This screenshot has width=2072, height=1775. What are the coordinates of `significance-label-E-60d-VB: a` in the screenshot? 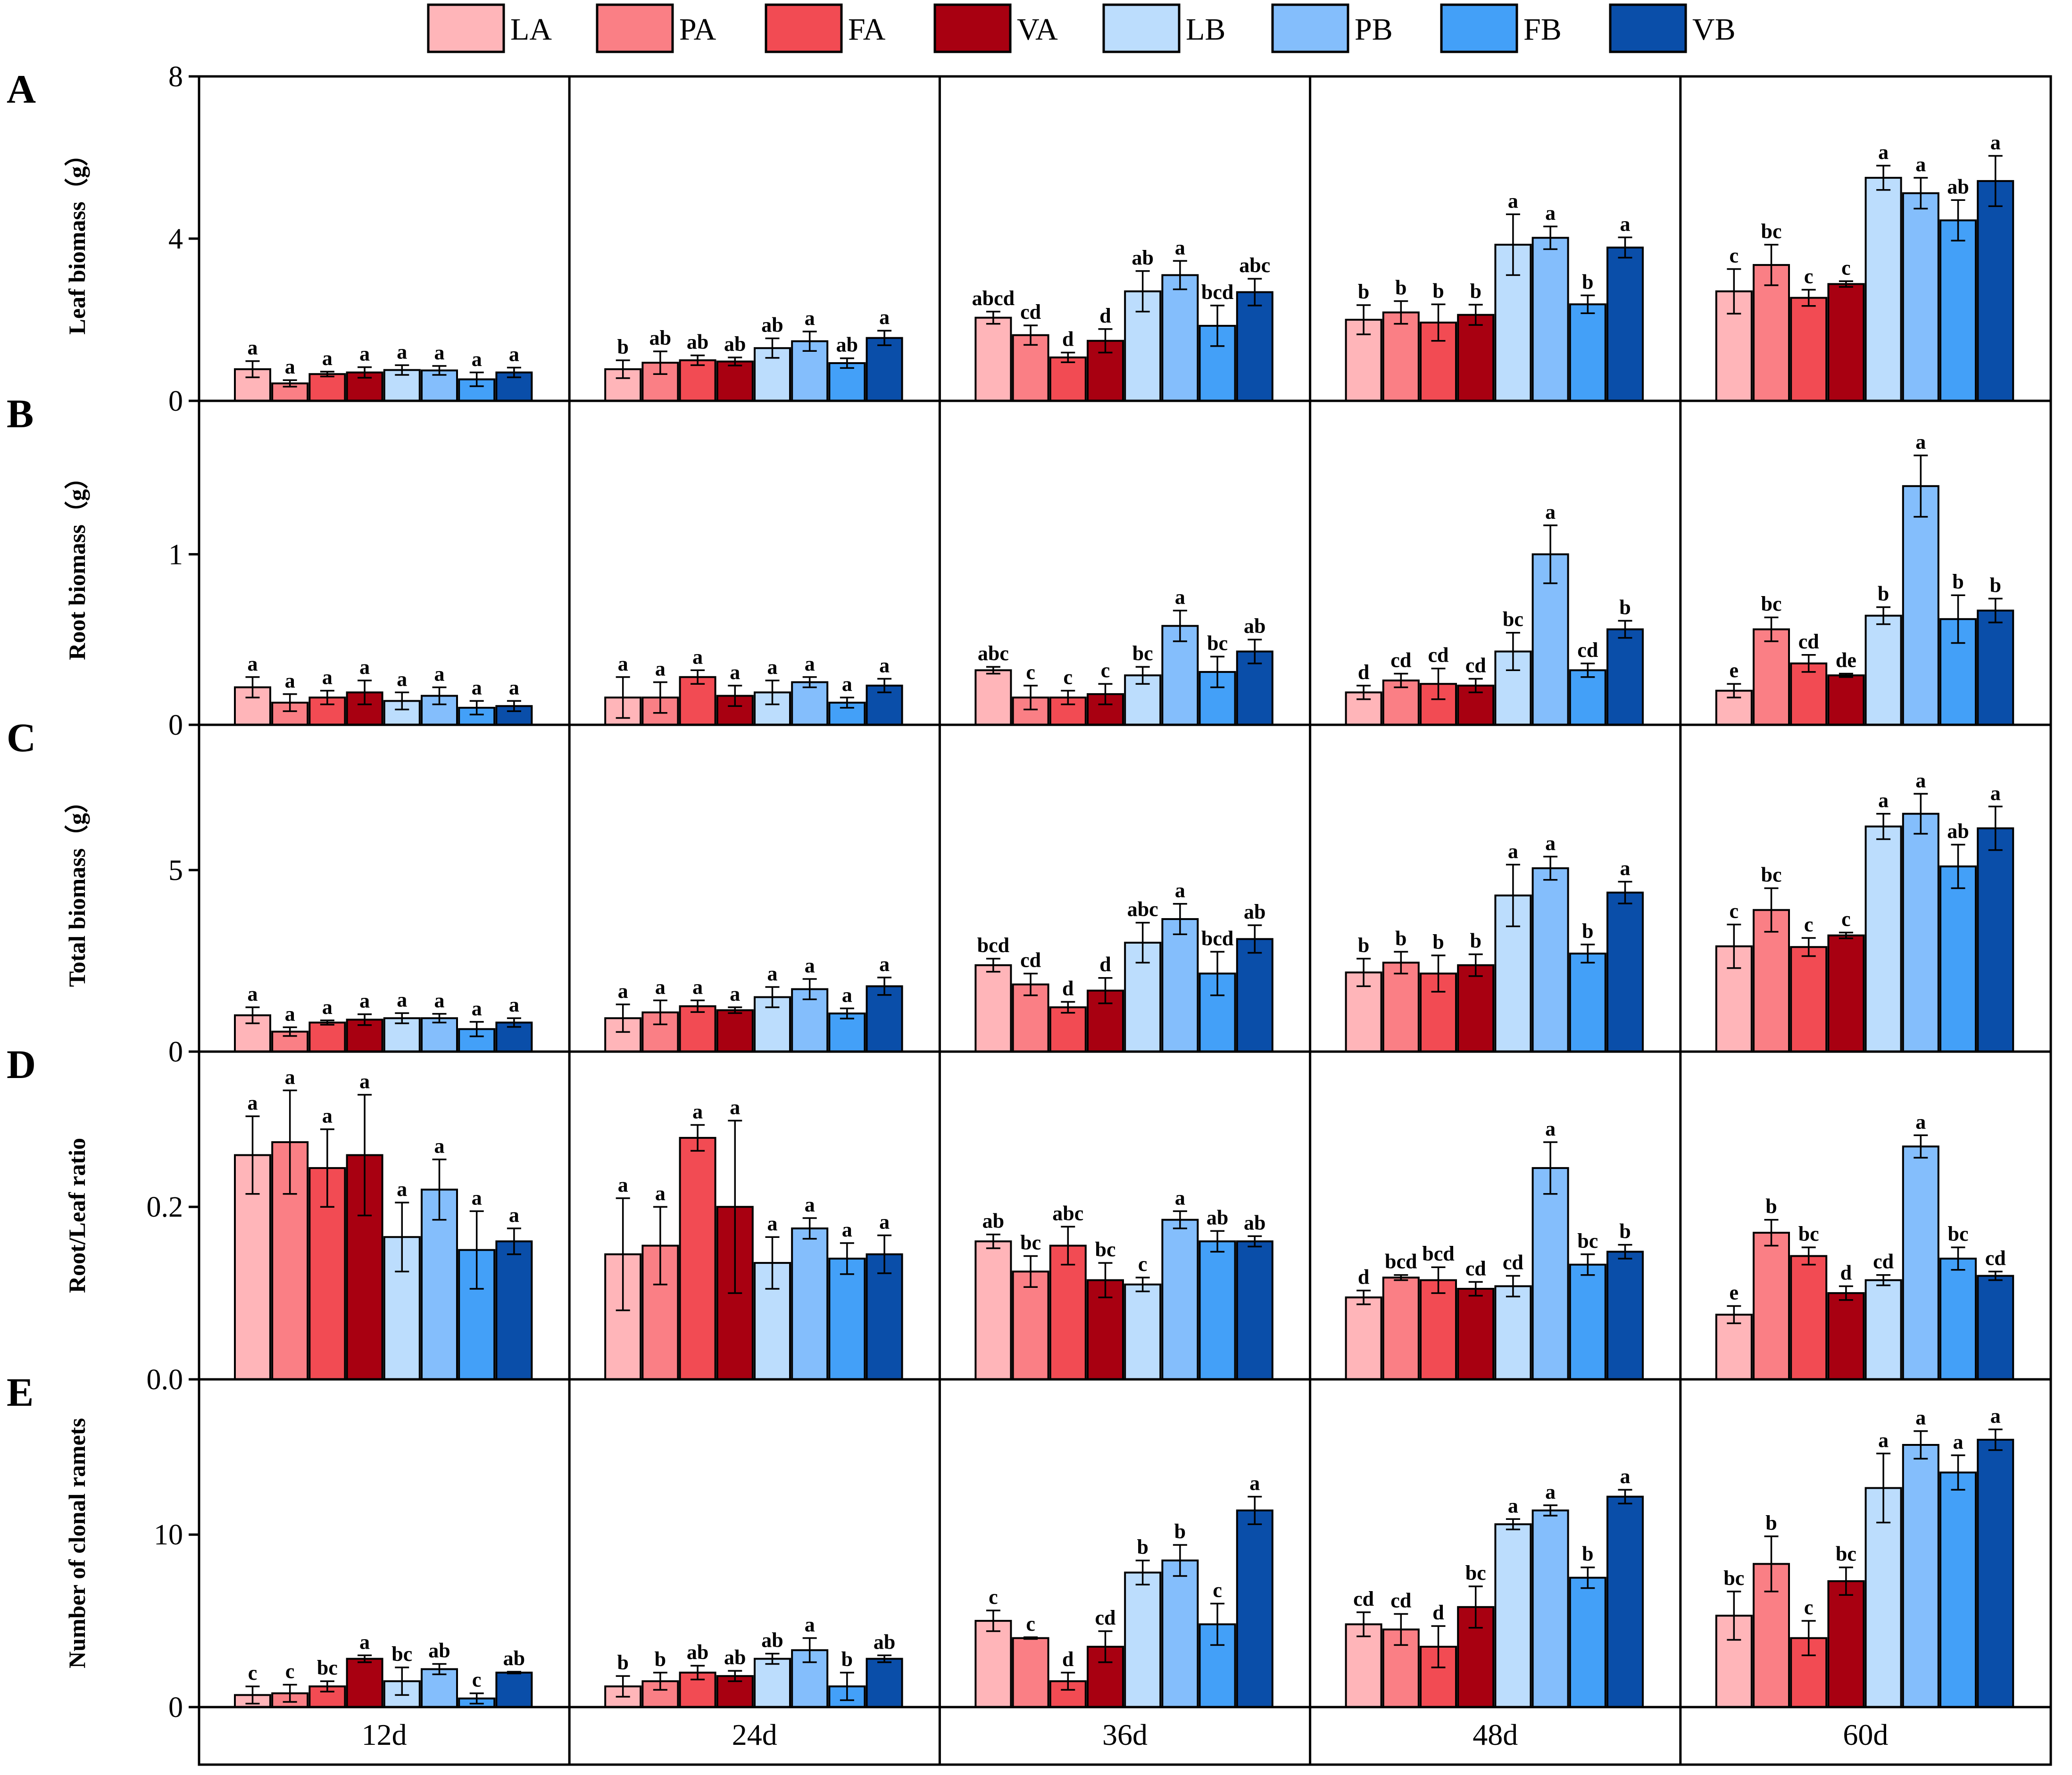 It's located at (1995, 1416).